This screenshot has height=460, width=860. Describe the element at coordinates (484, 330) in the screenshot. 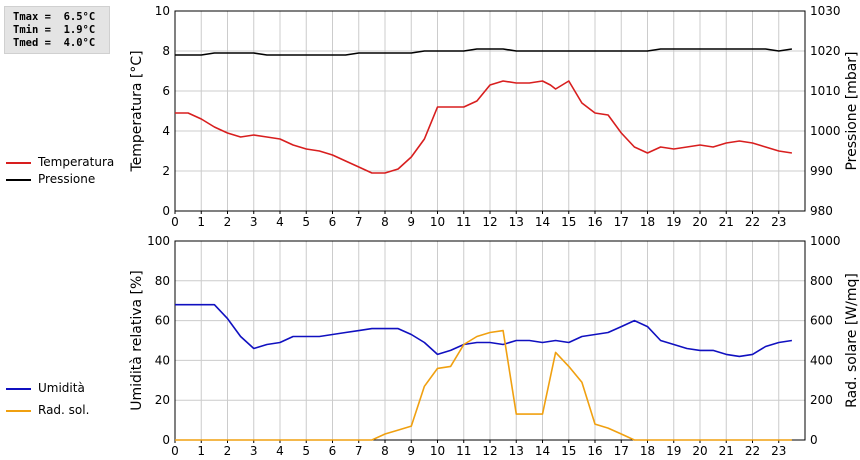

I see `series-line-umidit-` at that location.